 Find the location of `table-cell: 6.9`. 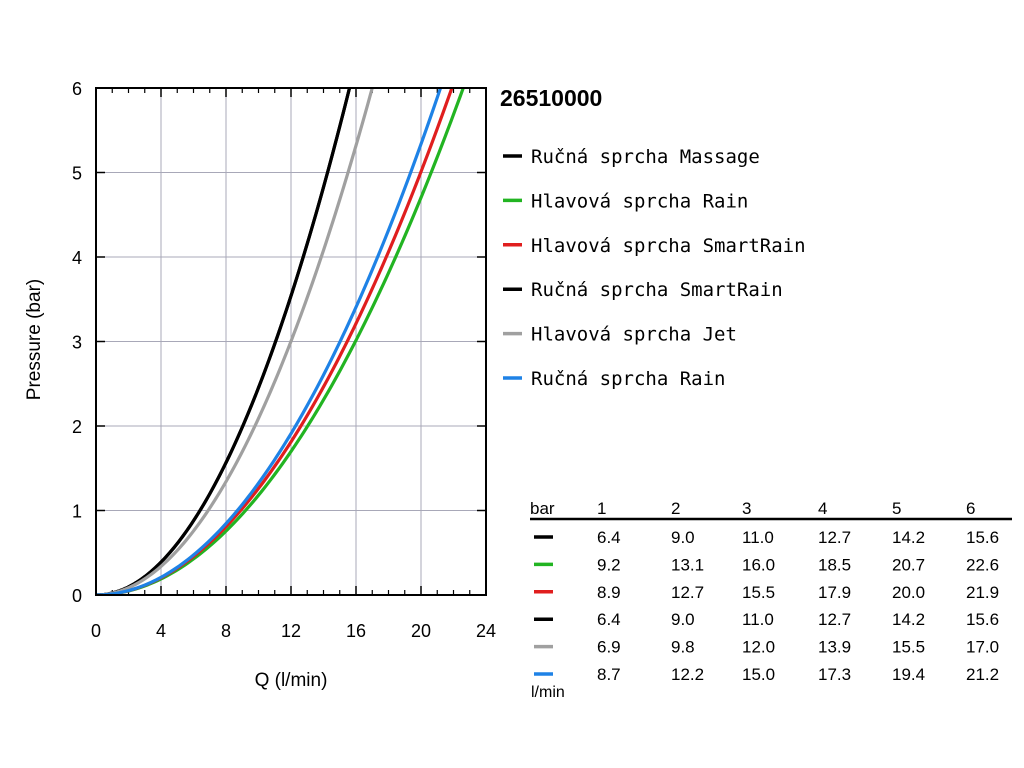

table-cell: 6.9 is located at coordinates (609, 647).